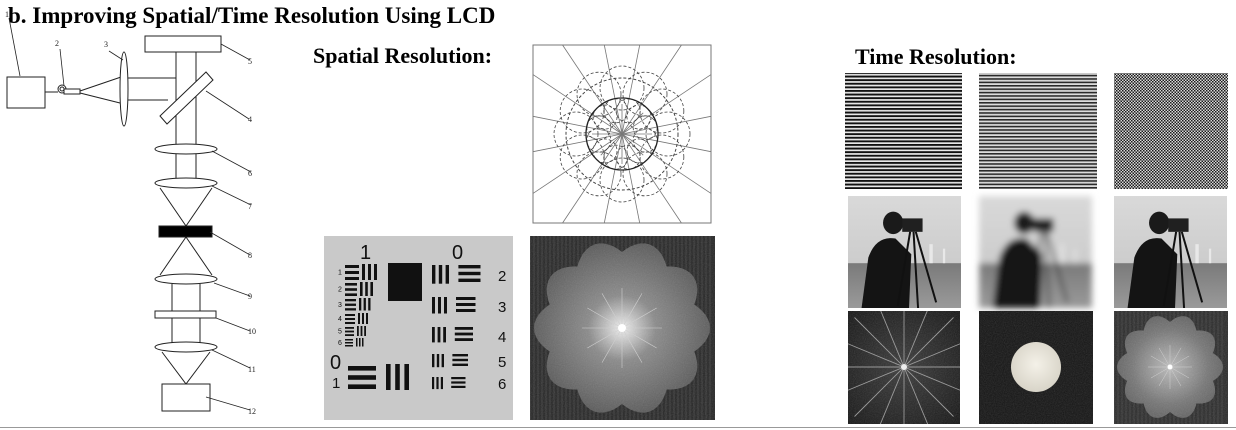 Image resolution: width=1236 pixels, height=430 pixels. What do you see at coordinates (457, 253) in the screenshot?
I see `group-label-top-right: 0` at bounding box center [457, 253].